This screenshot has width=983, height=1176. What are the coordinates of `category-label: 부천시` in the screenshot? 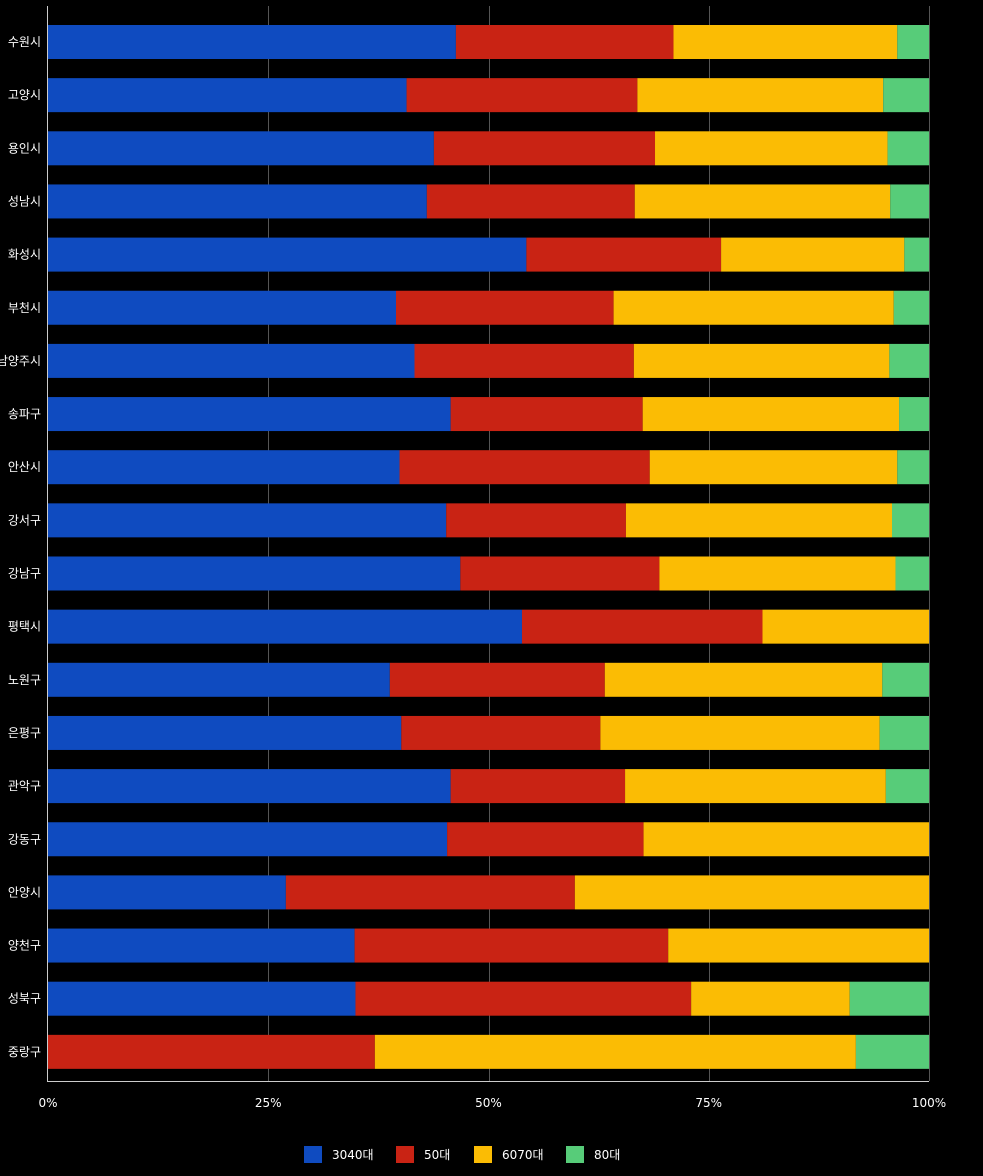 It's located at (24, 307).